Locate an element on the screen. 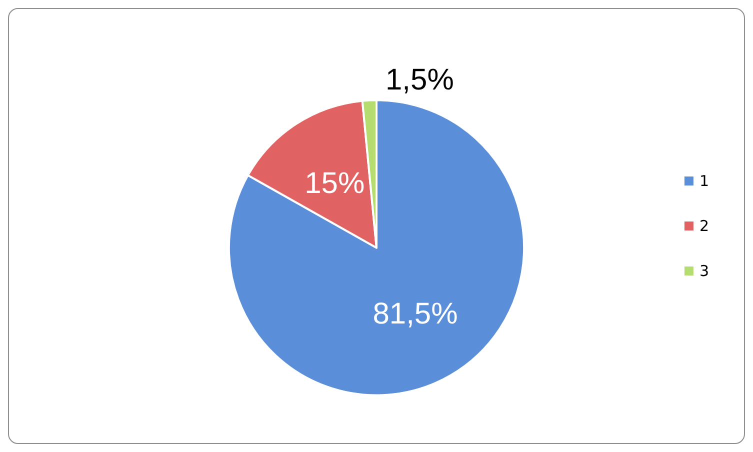 Image resolution: width=753 pixels, height=452 pixels. data-label: 81,5% is located at coordinates (415, 313).